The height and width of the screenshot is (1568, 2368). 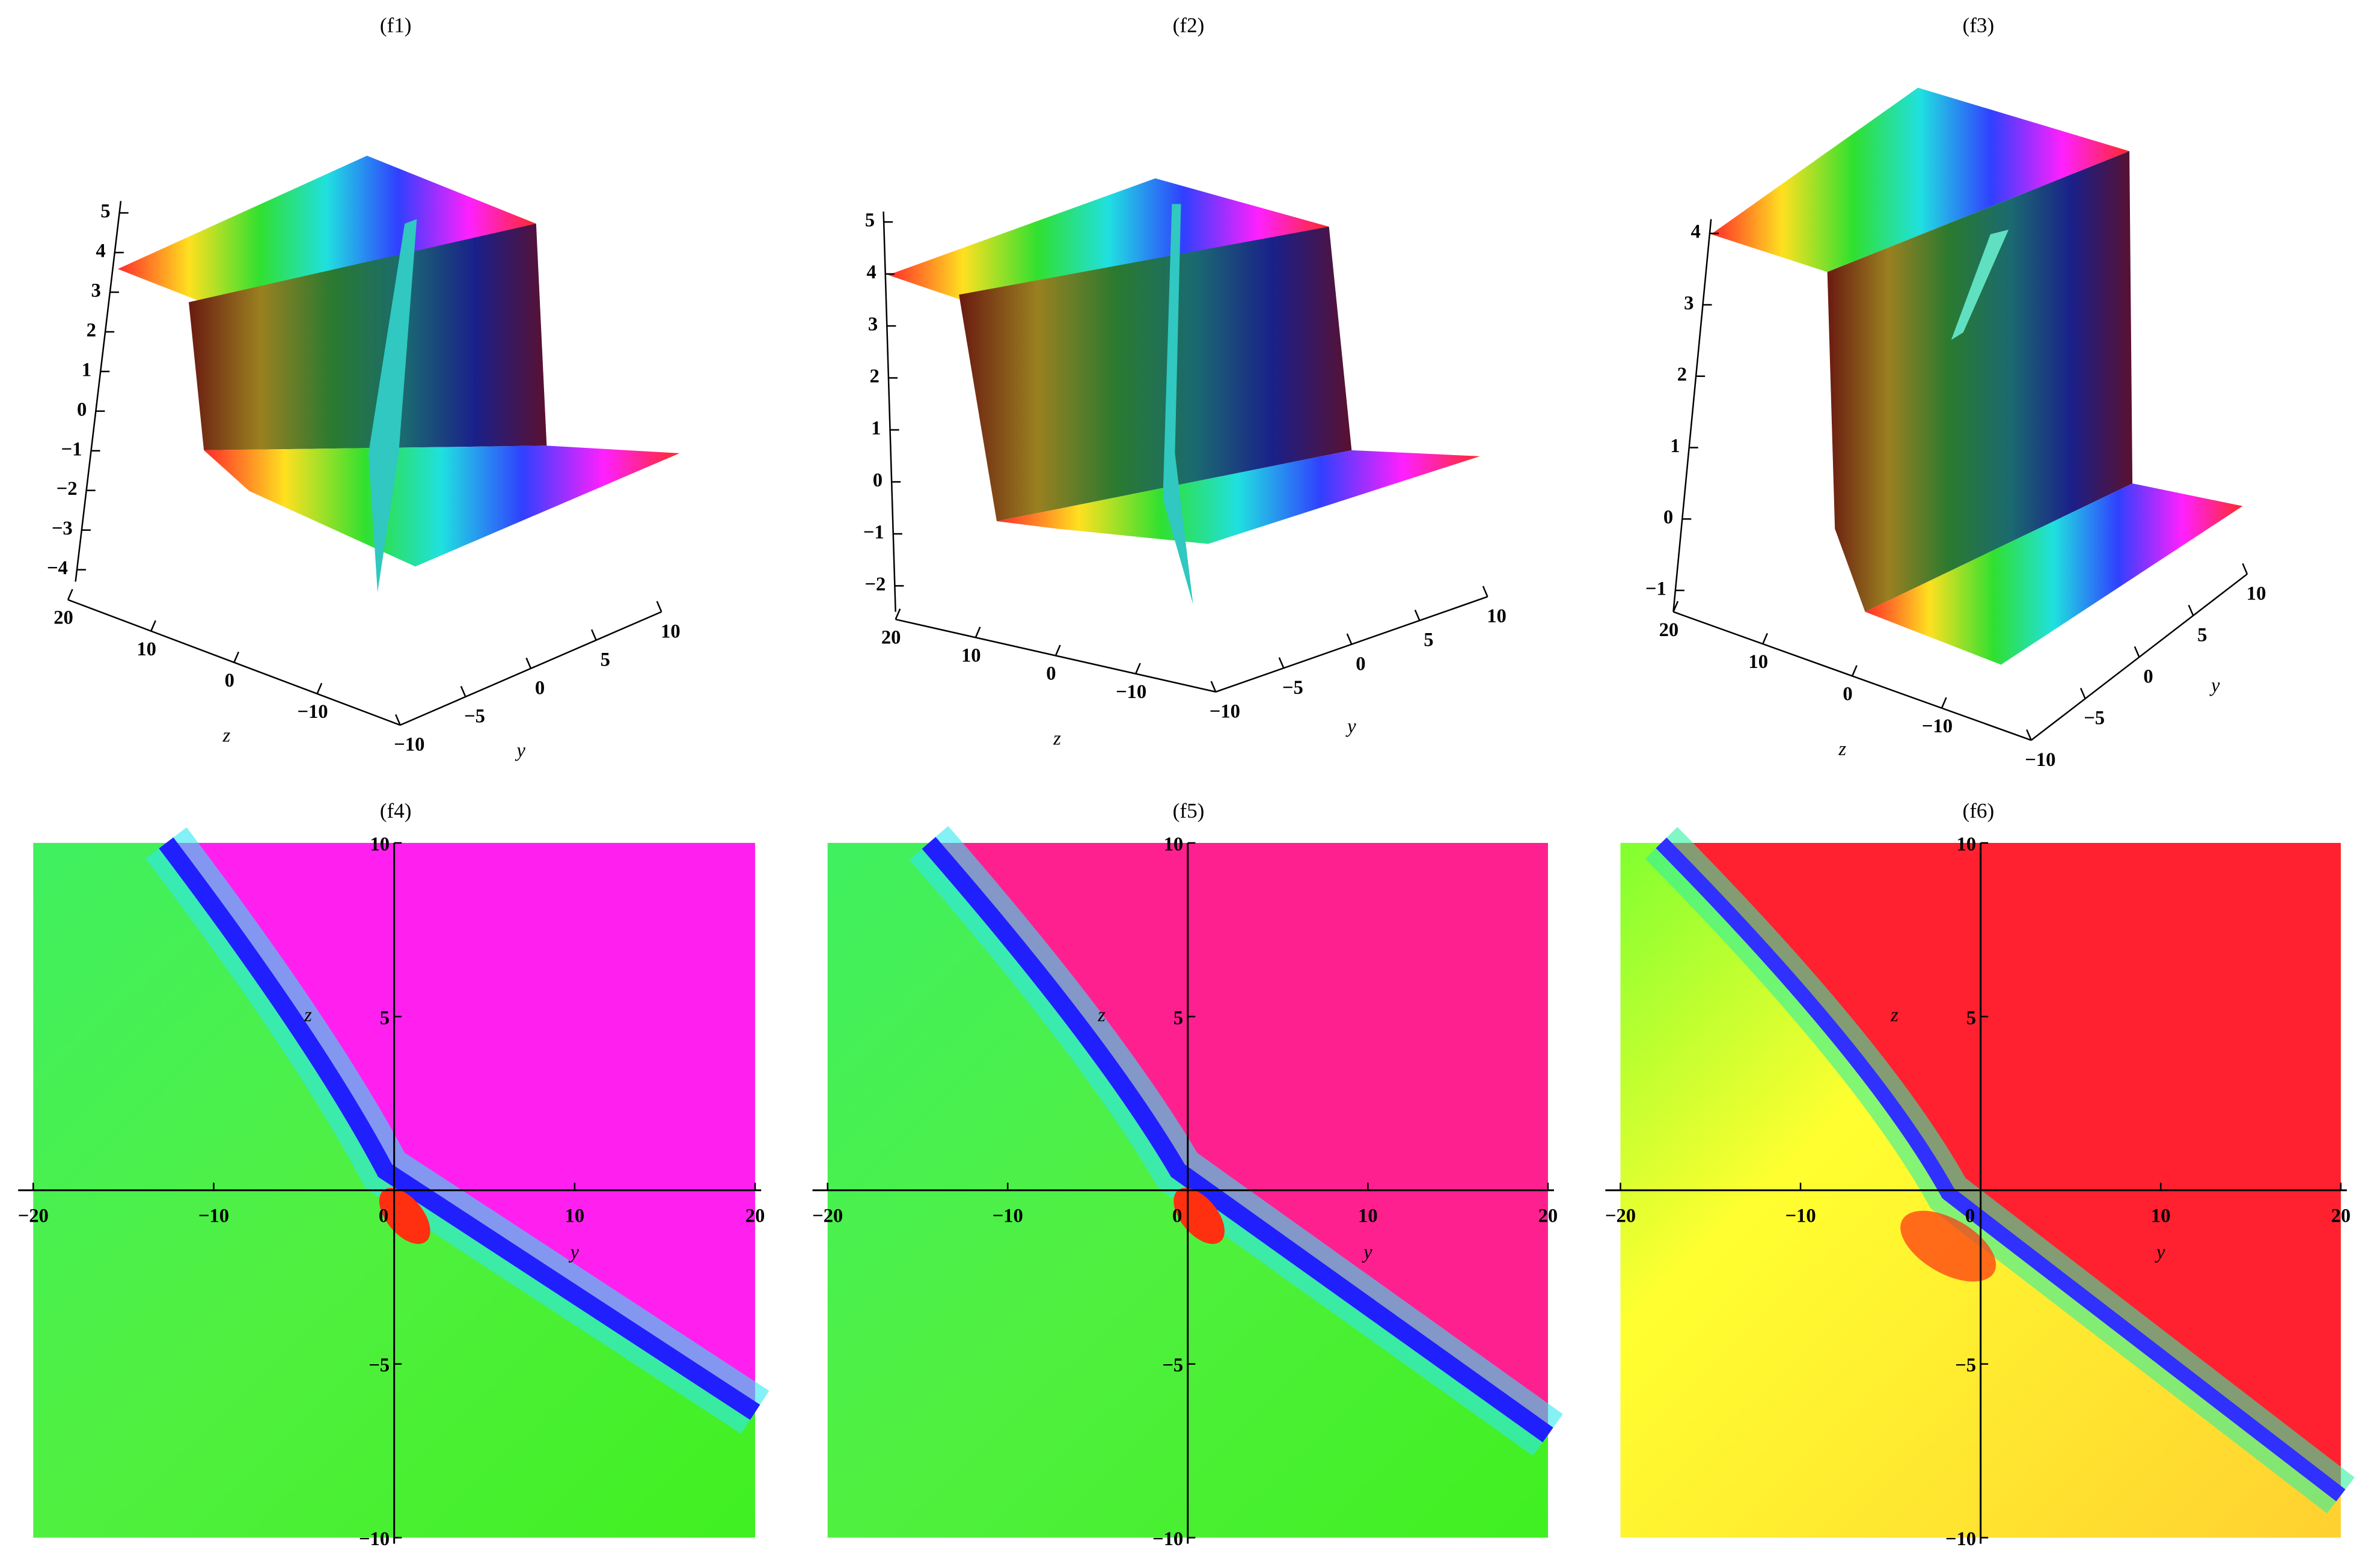 I want to click on panel-title: (f1), so click(x=396, y=25).